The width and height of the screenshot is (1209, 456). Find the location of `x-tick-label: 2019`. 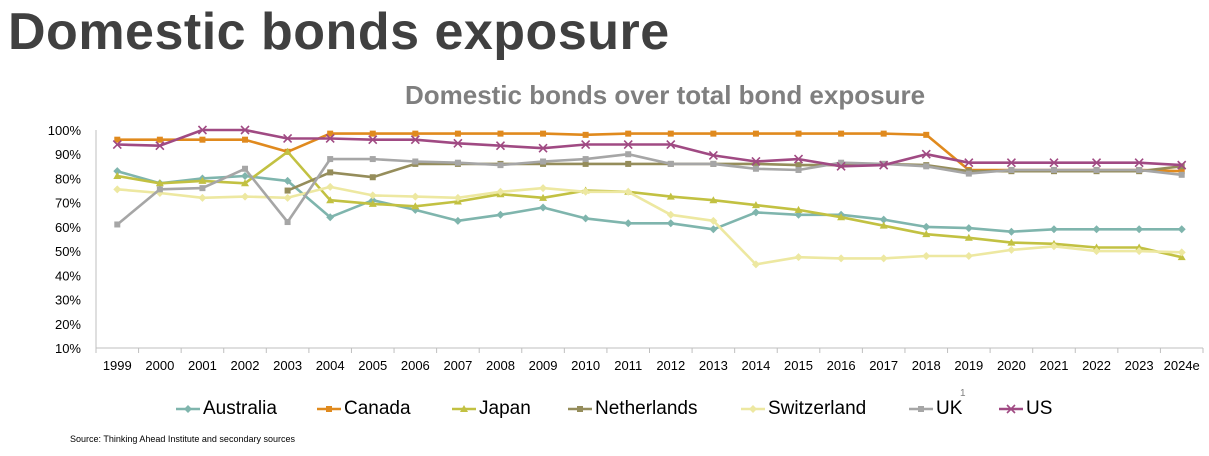

x-tick-label: 2019 is located at coordinates (968, 365).